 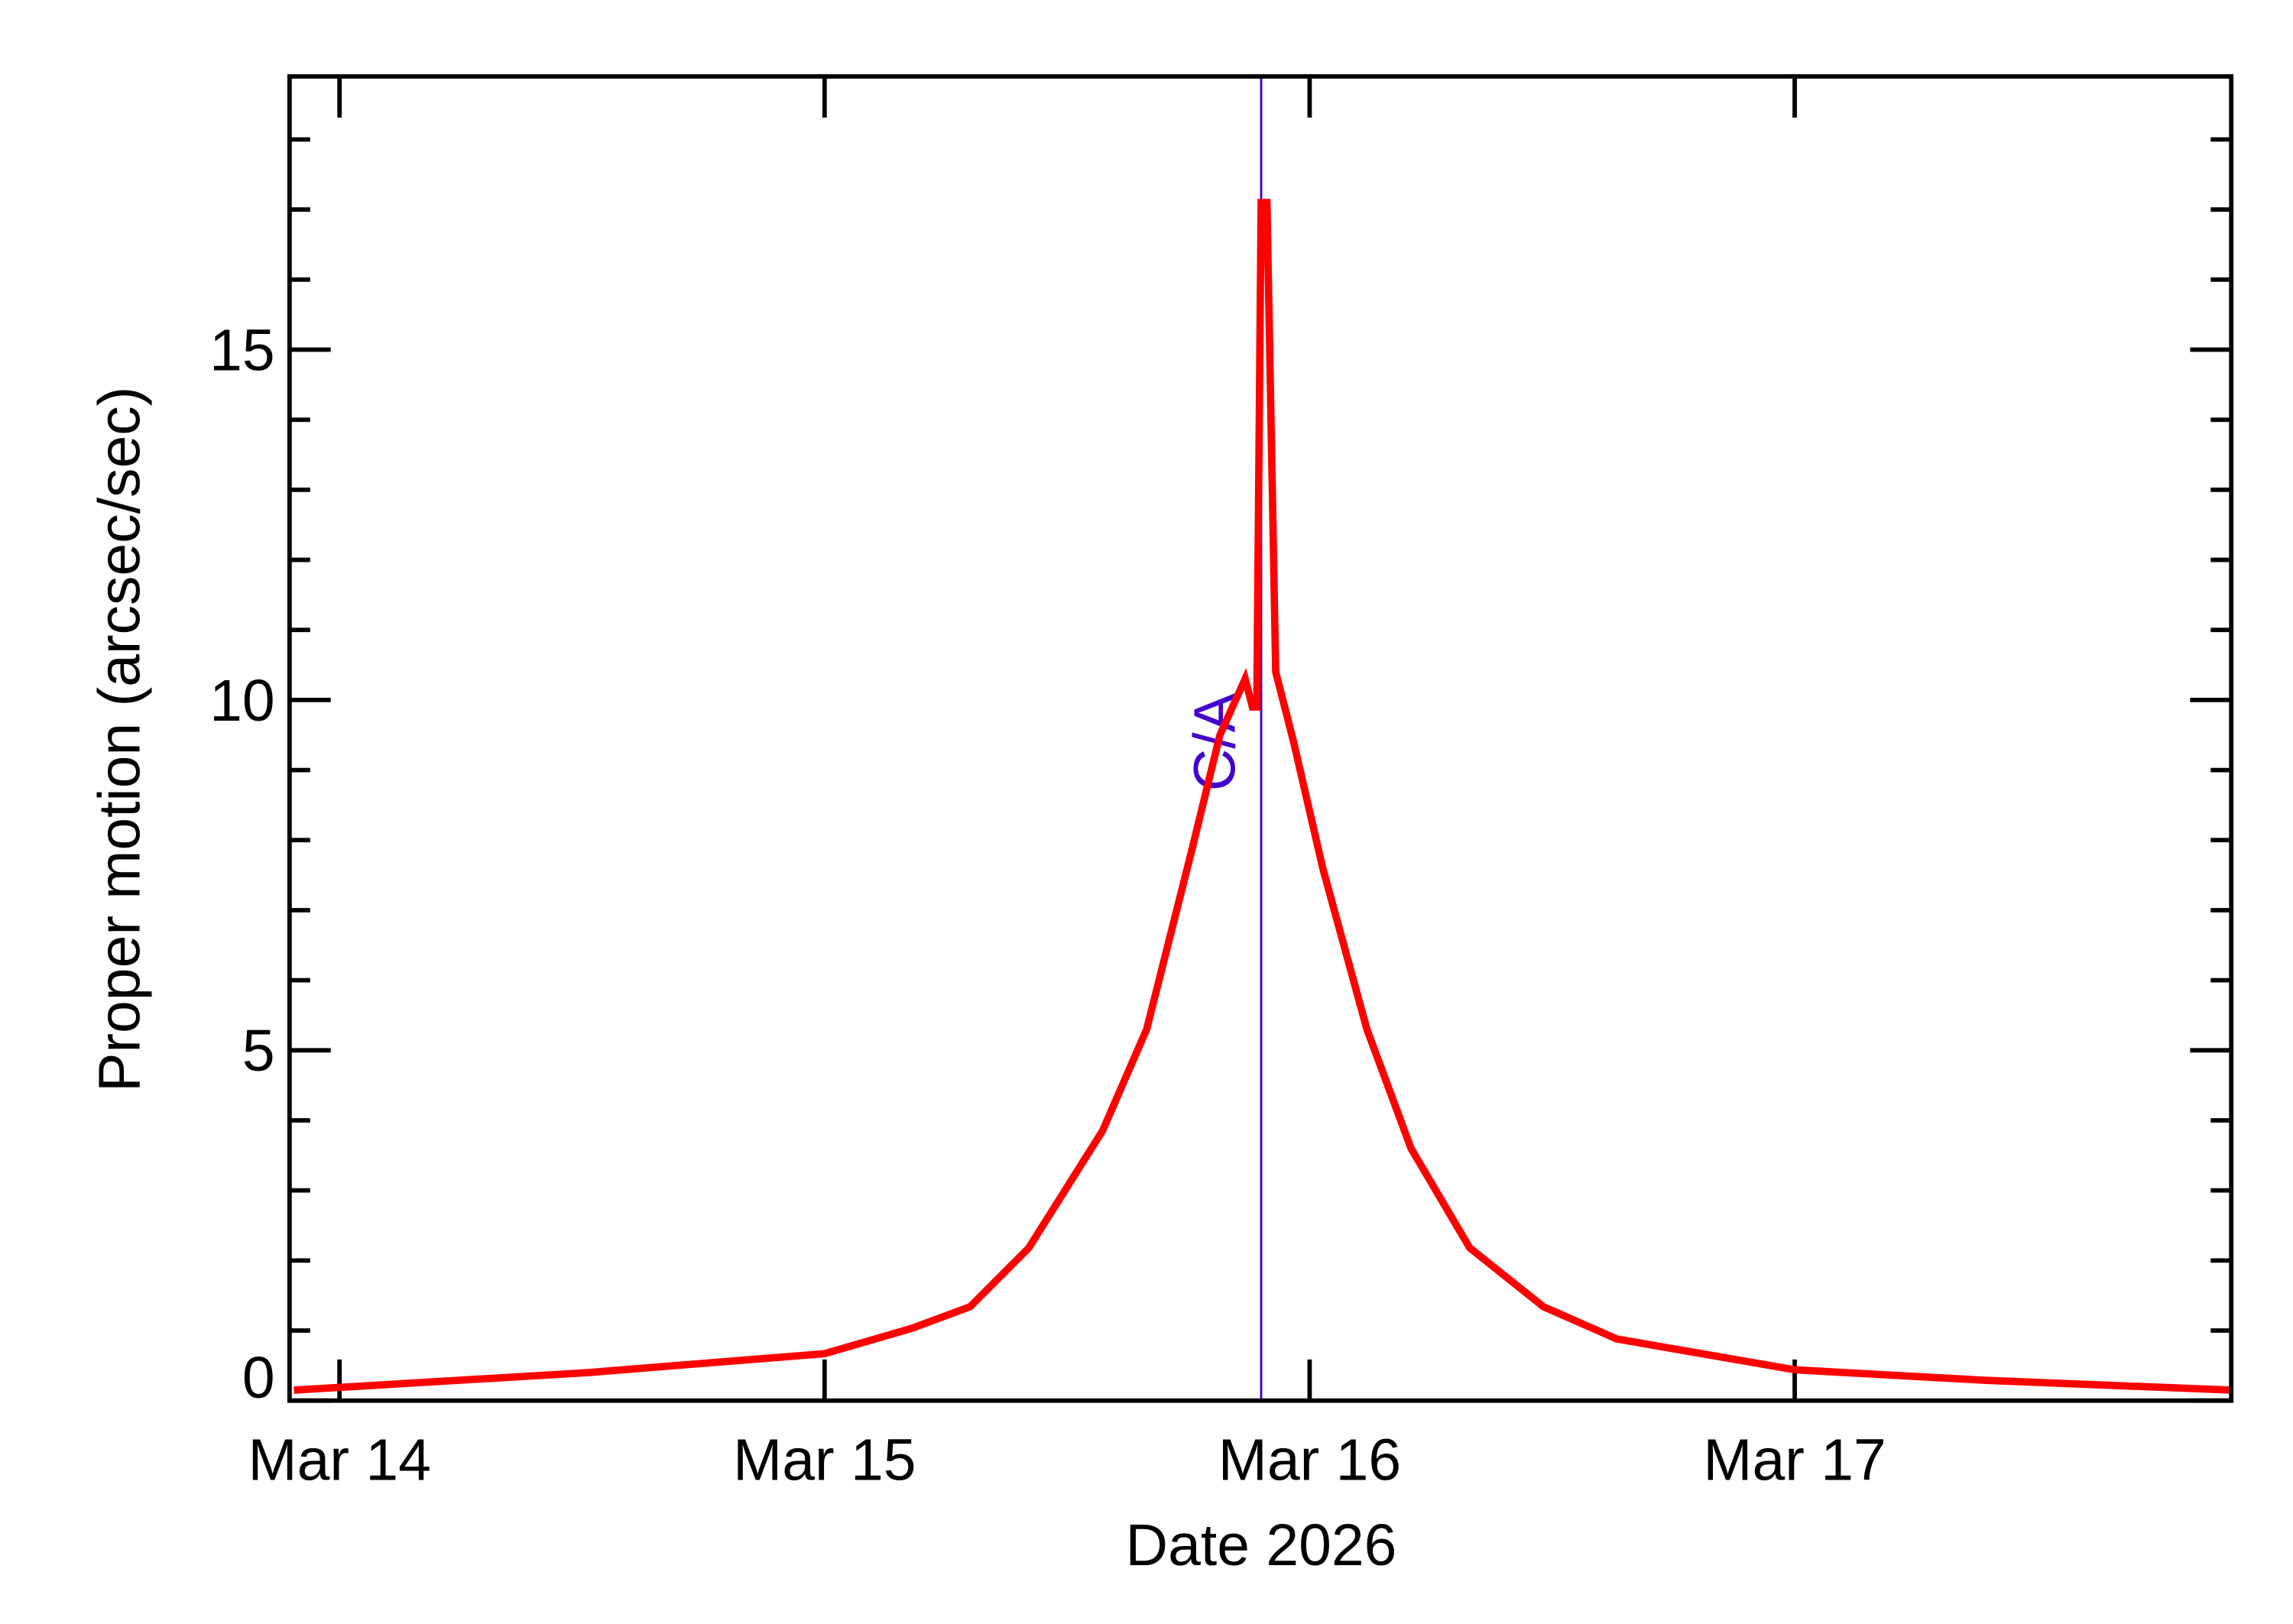 I want to click on y-tick-label: 15, so click(x=242, y=350).